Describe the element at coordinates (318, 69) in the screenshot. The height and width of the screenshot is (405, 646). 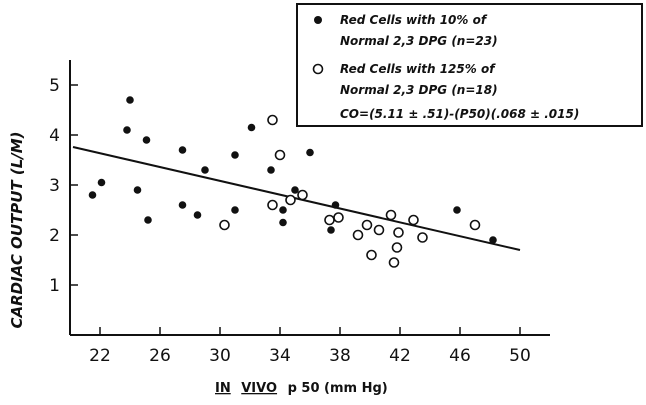
I see `legend-marker-open` at that location.